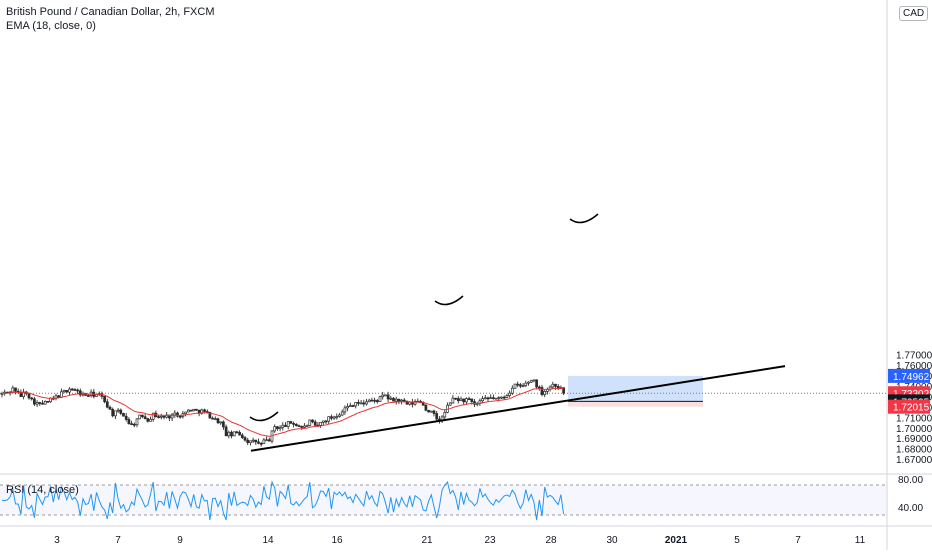  I want to click on time-tick: 5, so click(737, 540).